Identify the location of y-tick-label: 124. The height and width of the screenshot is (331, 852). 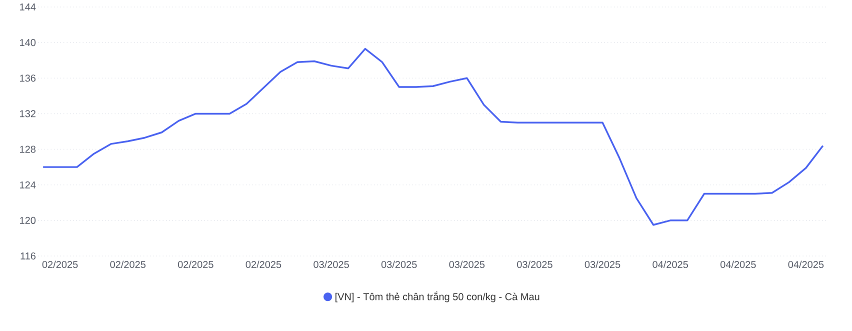
(28, 184).